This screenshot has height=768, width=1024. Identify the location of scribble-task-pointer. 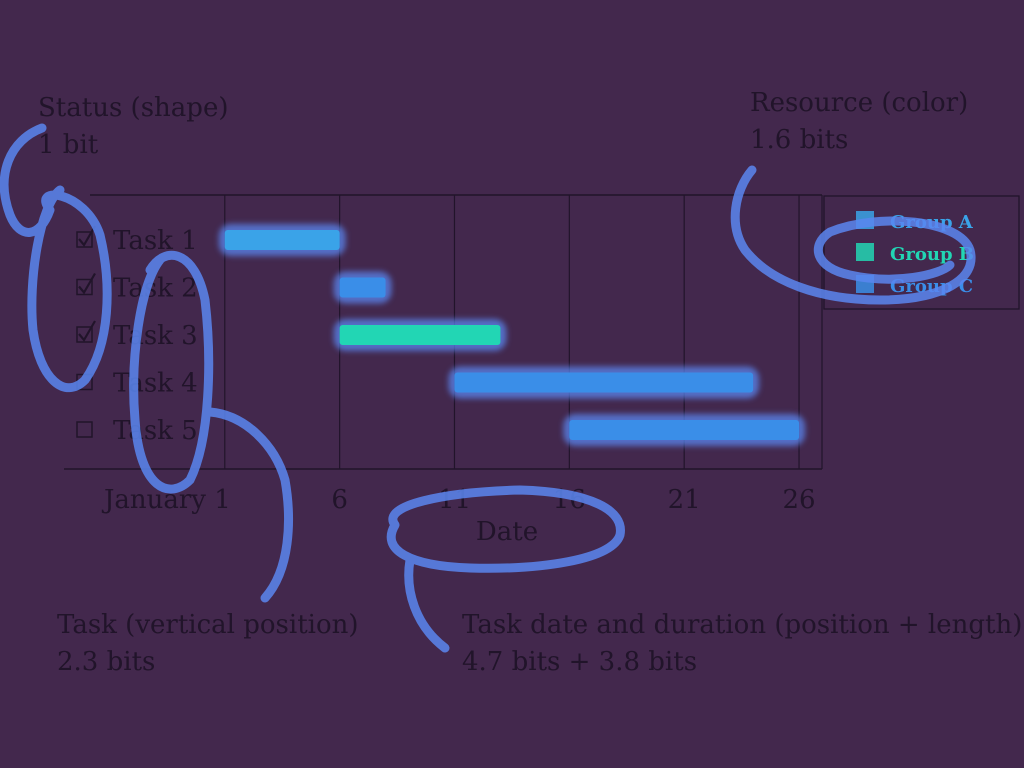
(249, 505).